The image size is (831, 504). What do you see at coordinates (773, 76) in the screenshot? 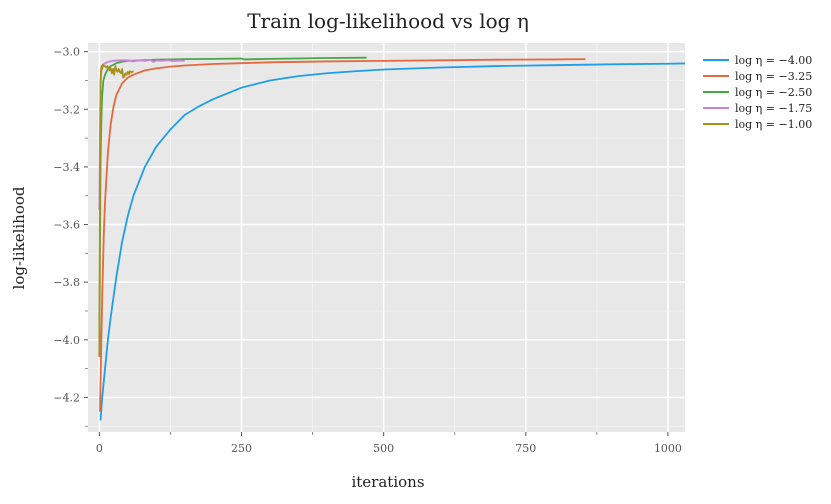
I see `legend-entry-label: log η = −3.25` at bounding box center [773, 76].